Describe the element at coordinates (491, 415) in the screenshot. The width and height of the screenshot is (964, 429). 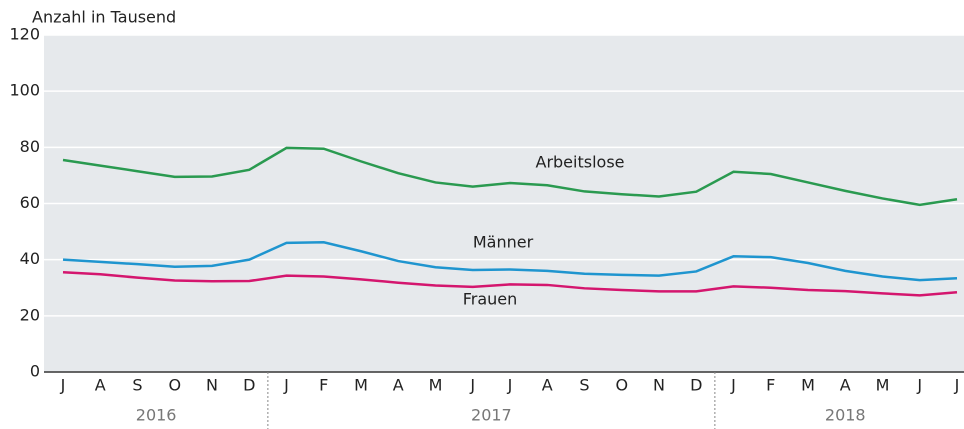
I see `year-label: 2017` at that location.